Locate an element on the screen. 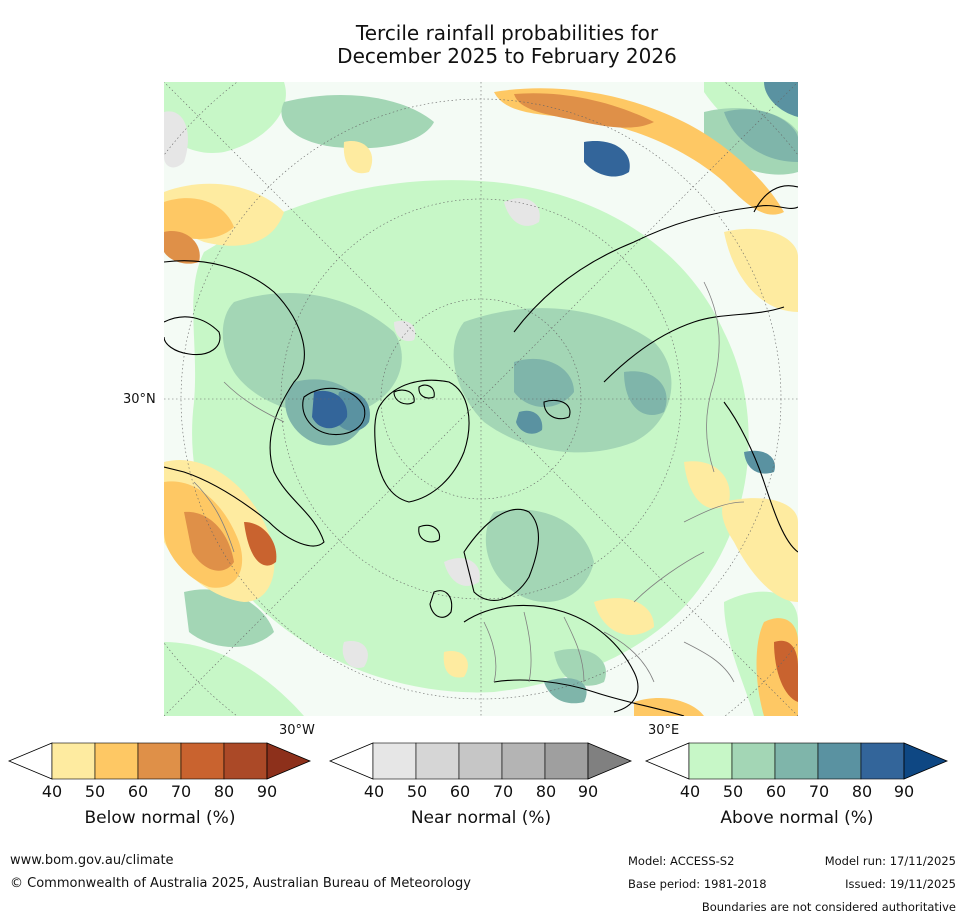 This screenshot has width=965, height=919. below-normal-colorbar is located at coordinates (159, 761).